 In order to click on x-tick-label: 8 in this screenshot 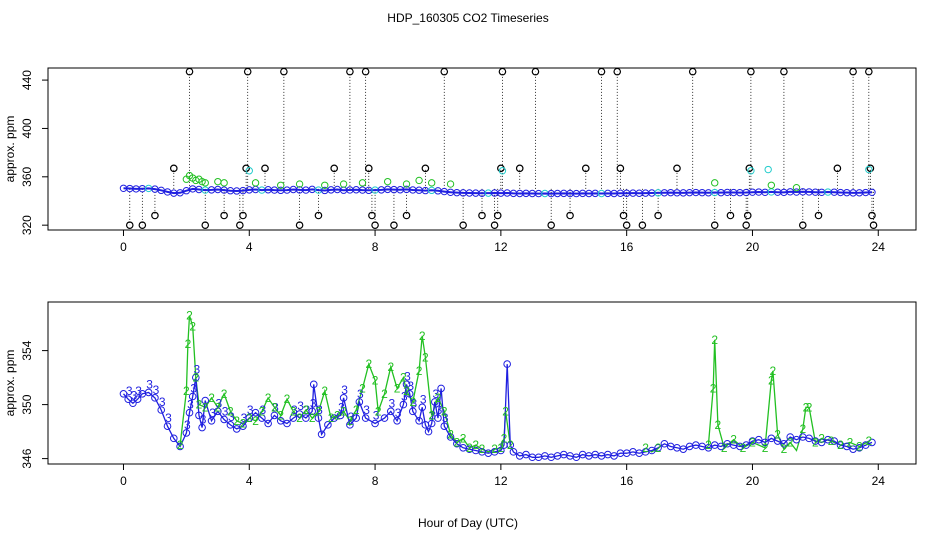, I will do `click(375, 247)`.